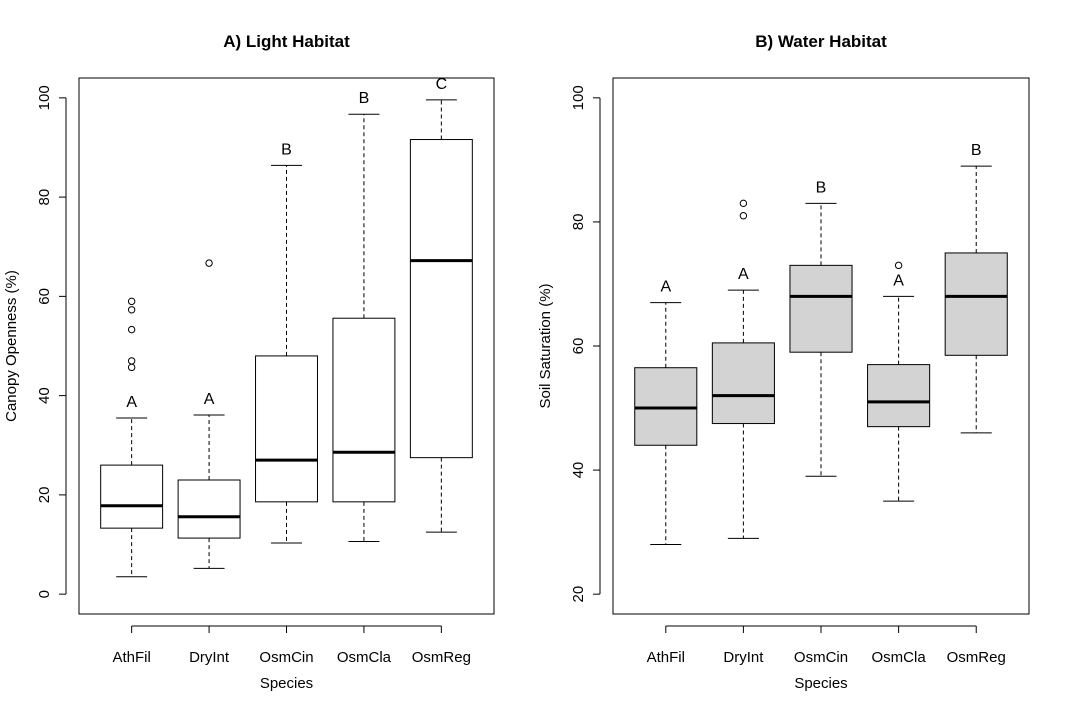 Image resolution: width=1070 pixels, height=712 pixels. Describe the element at coordinates (545, 345) in the screenshot. I see `y-axis-label: Soil Saturation (%)` at that location.